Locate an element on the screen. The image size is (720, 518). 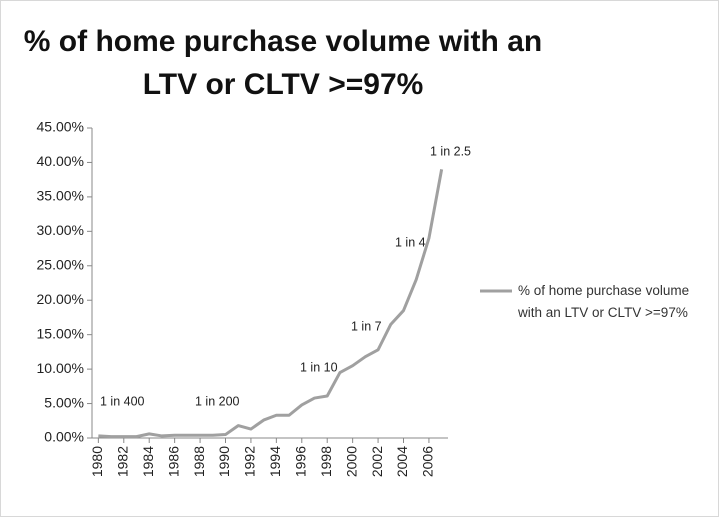
y-tick-label: 30.00% is located at coordinates (60, 230).